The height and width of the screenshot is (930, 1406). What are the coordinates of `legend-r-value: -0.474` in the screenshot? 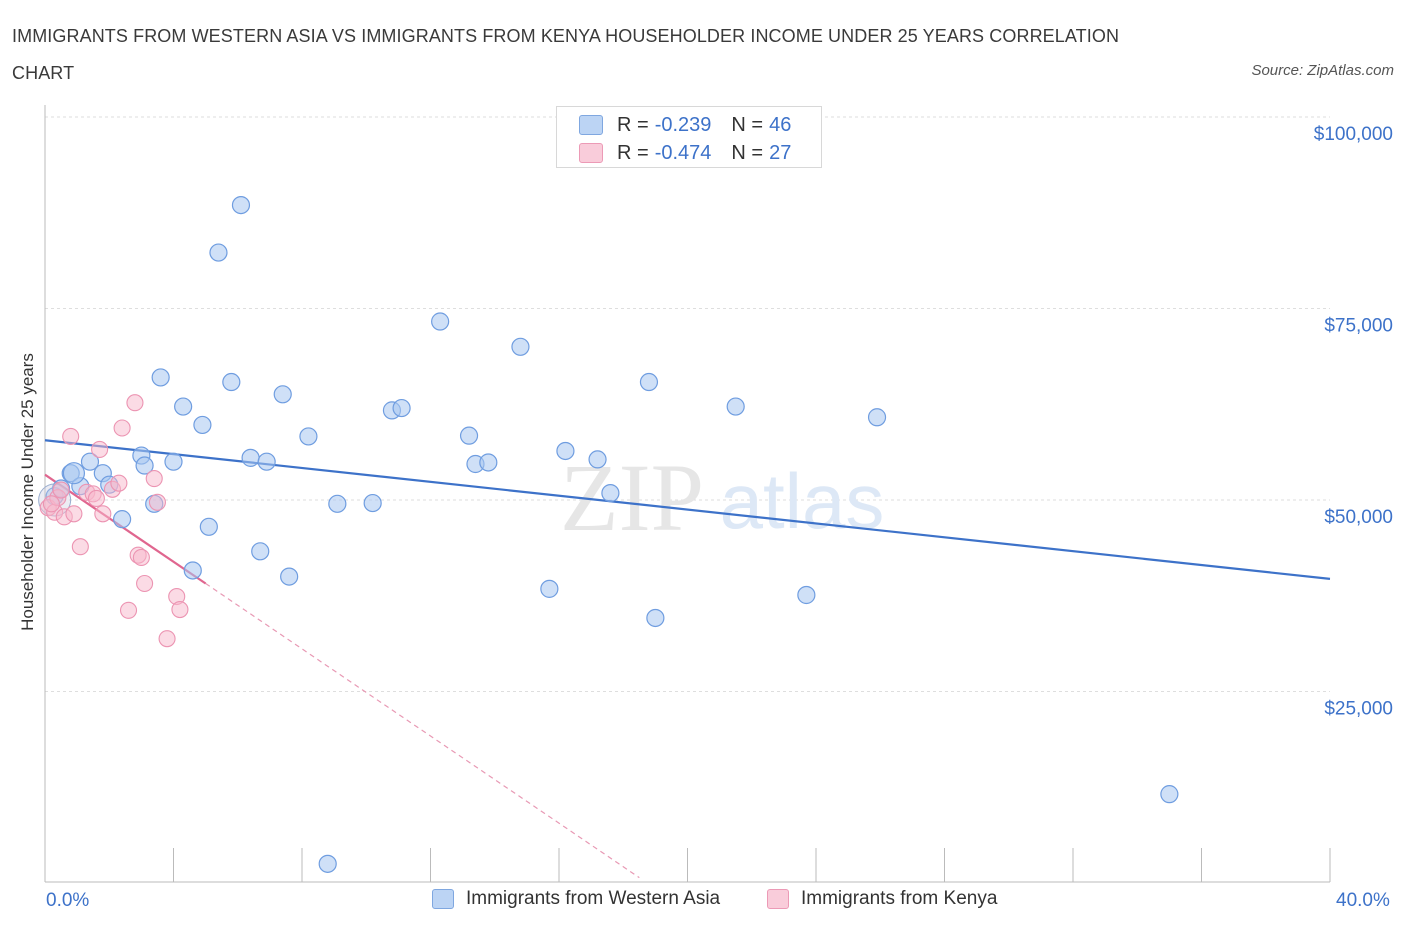 It's located at (683, 152).